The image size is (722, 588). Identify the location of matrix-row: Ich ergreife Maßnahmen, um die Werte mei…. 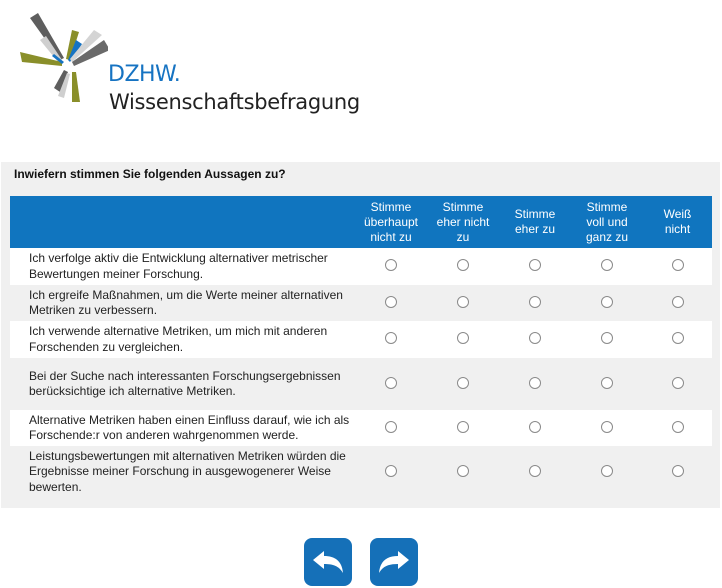
(361, 303).